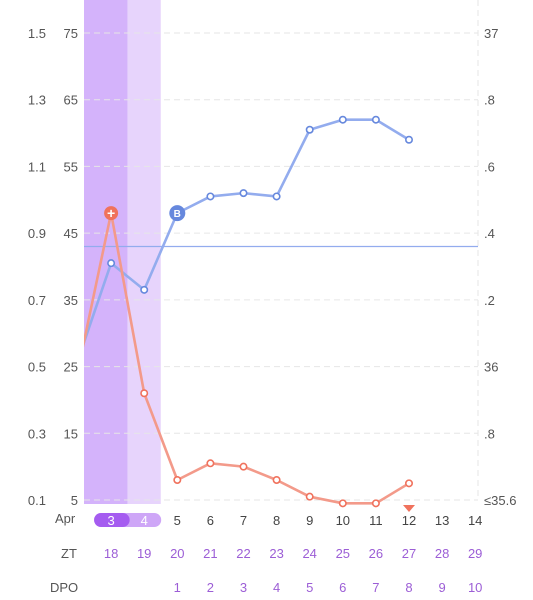 The image size is (533, 600). Describe the element at coordinates (309, 587) in the screenshot. I see `dpo-value: 5` at that location.